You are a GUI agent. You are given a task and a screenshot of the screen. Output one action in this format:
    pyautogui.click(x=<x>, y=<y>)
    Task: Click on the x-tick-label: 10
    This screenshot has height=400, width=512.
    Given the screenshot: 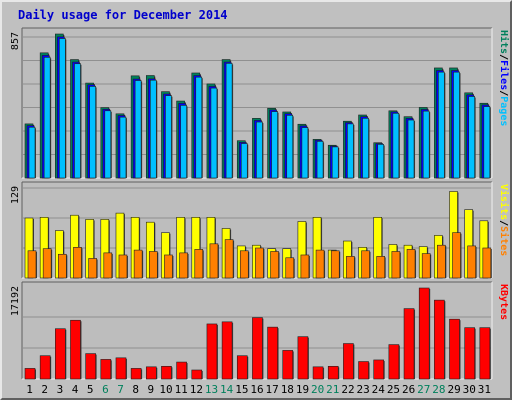 What is the action you would take?
    pyautogui.click(x=165, y=389)
    